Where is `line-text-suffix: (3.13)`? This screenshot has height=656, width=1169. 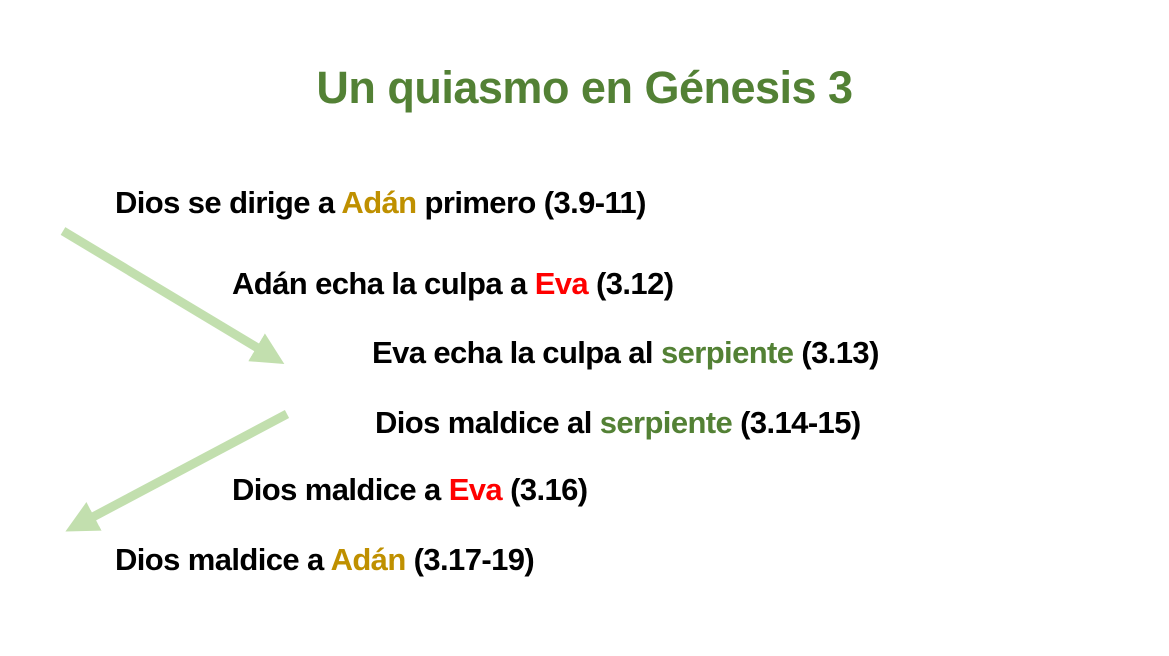 line-text-suffix: (3.13) is located at coordinates (836, 352).